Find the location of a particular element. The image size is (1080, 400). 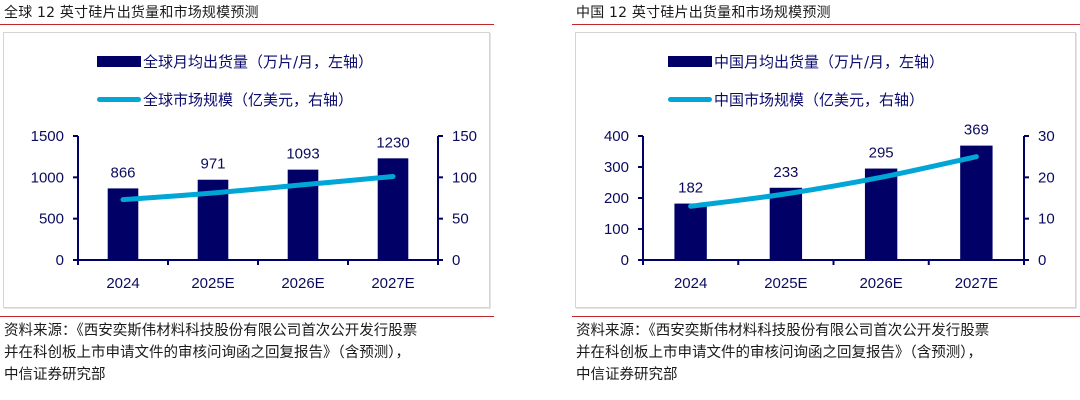

data-label: 182 is located at coordinates (690, 188).